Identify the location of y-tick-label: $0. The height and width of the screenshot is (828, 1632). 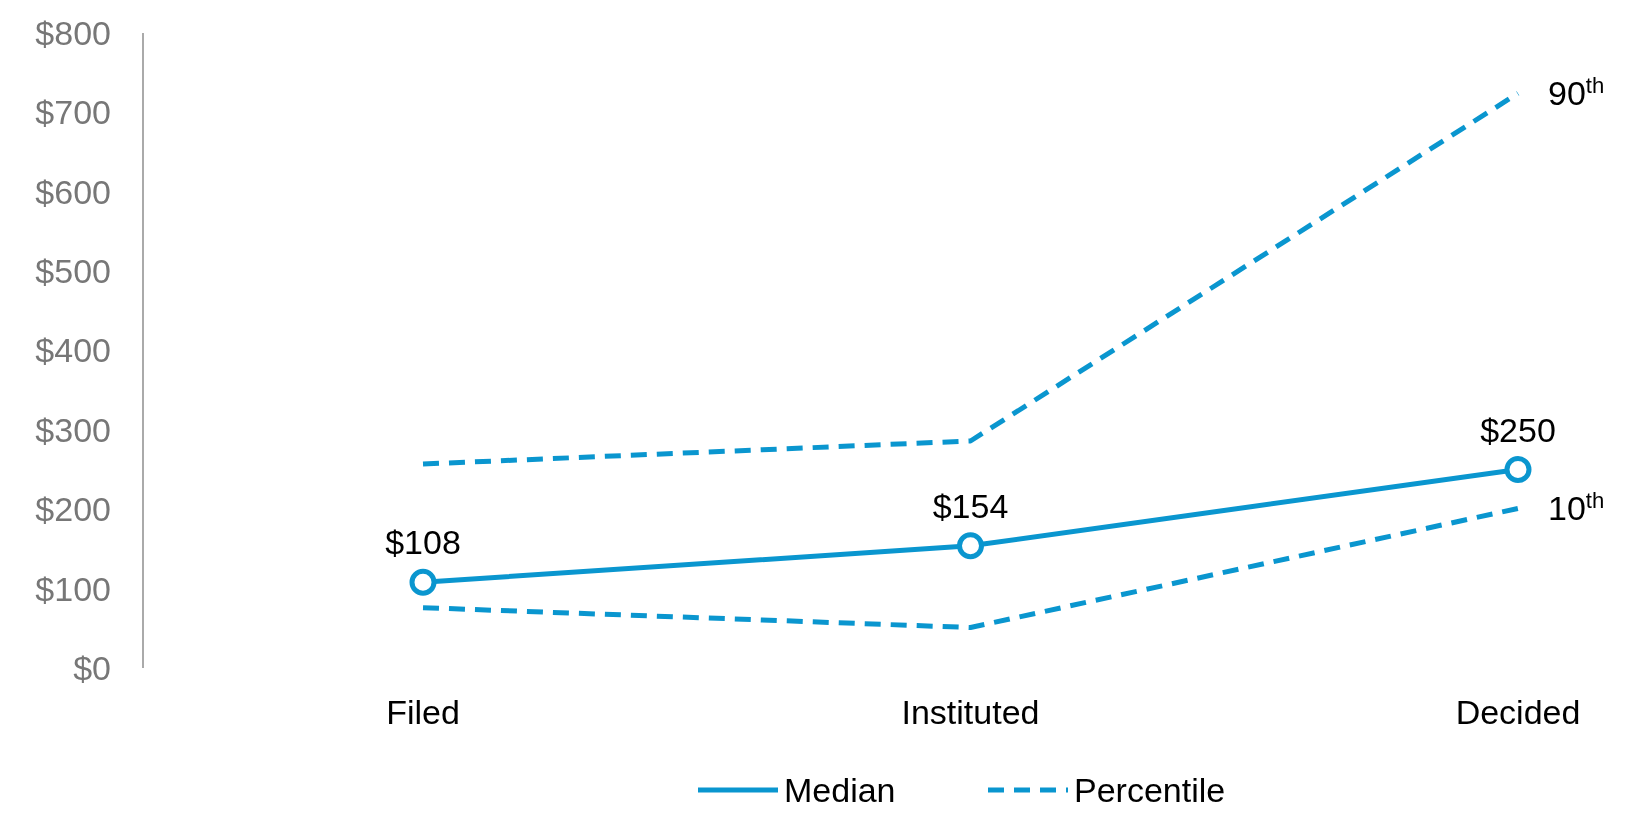
(92, 667).